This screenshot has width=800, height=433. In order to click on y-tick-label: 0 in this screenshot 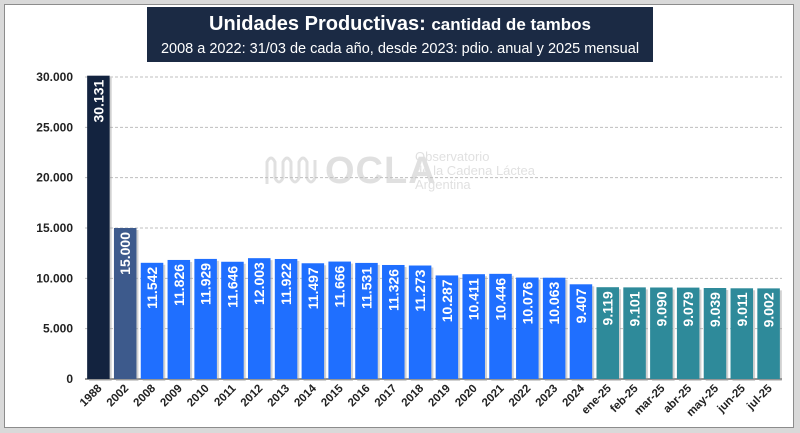, I will do `click(69, 379)`.